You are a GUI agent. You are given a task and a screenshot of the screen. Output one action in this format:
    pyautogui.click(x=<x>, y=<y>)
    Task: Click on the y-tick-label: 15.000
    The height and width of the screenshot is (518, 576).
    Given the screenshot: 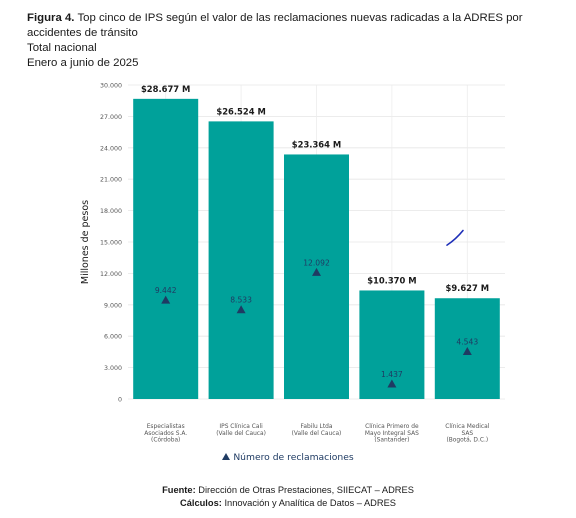 What is the action you would take?
    pyautogui.click(x=111, y=243)
    